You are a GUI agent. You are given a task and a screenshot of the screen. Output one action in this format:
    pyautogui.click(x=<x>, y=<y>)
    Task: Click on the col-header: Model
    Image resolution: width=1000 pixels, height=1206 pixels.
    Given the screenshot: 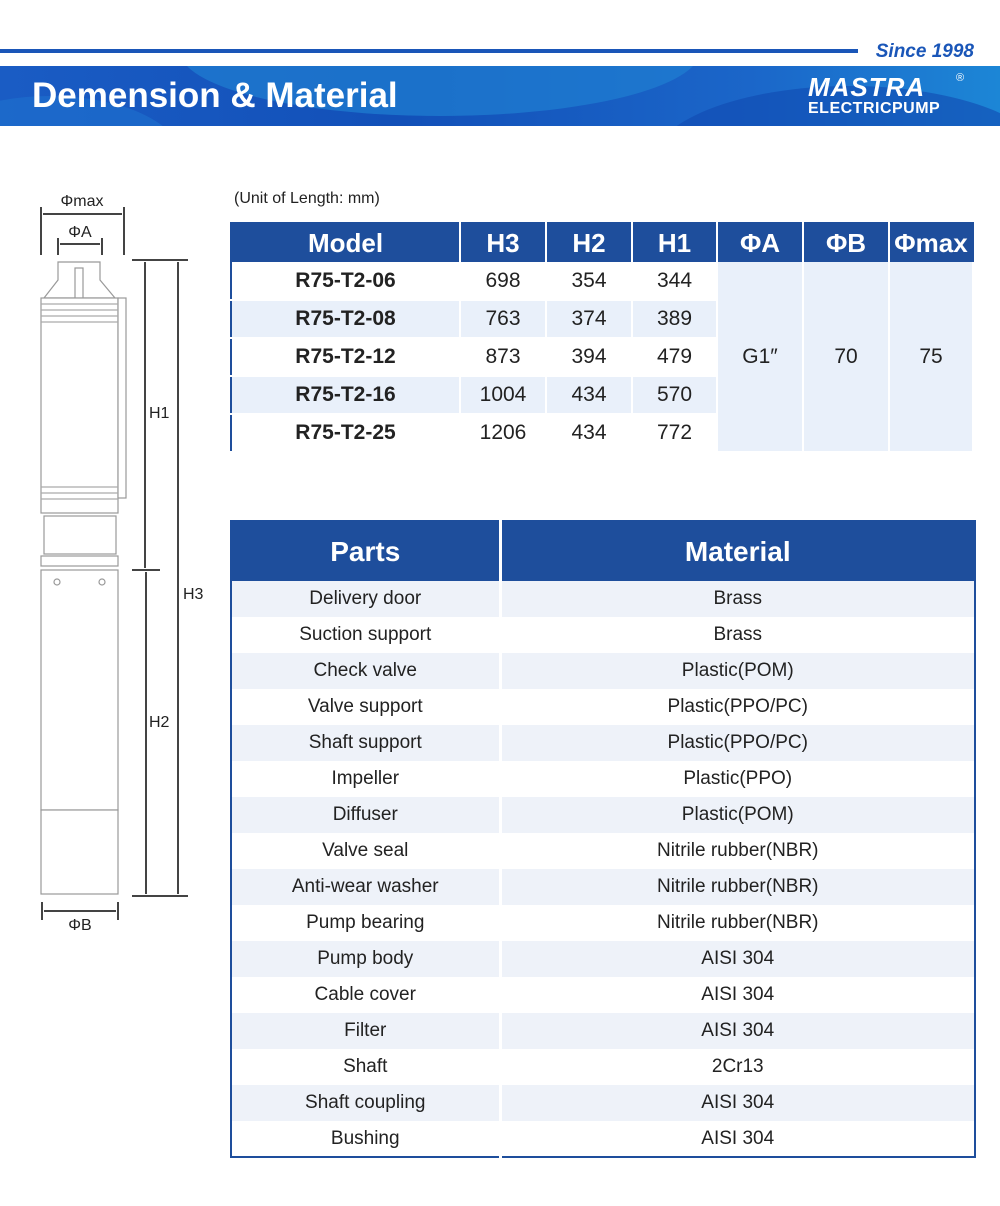 What is the action you would take?
    pyautogui.click(x=346, y=242)
    